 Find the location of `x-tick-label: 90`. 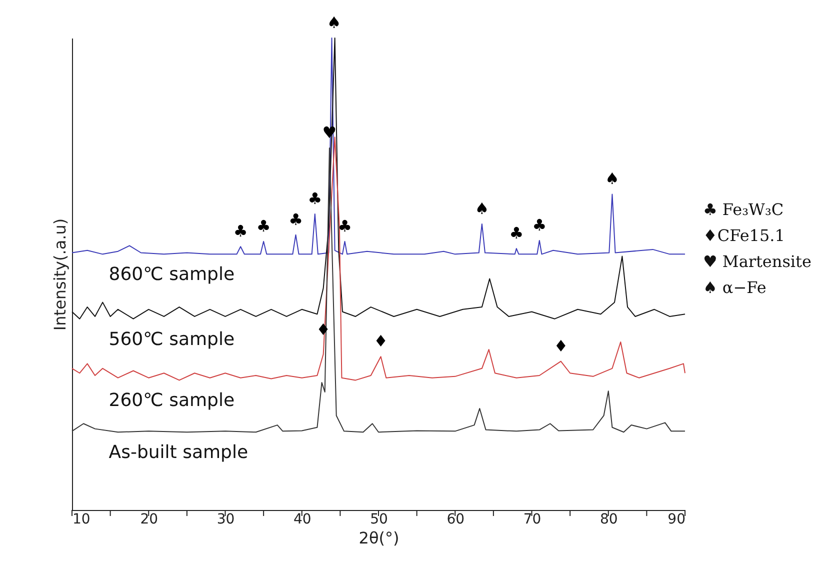

x-tick-label: 90 is located at coordinates (677, 520).